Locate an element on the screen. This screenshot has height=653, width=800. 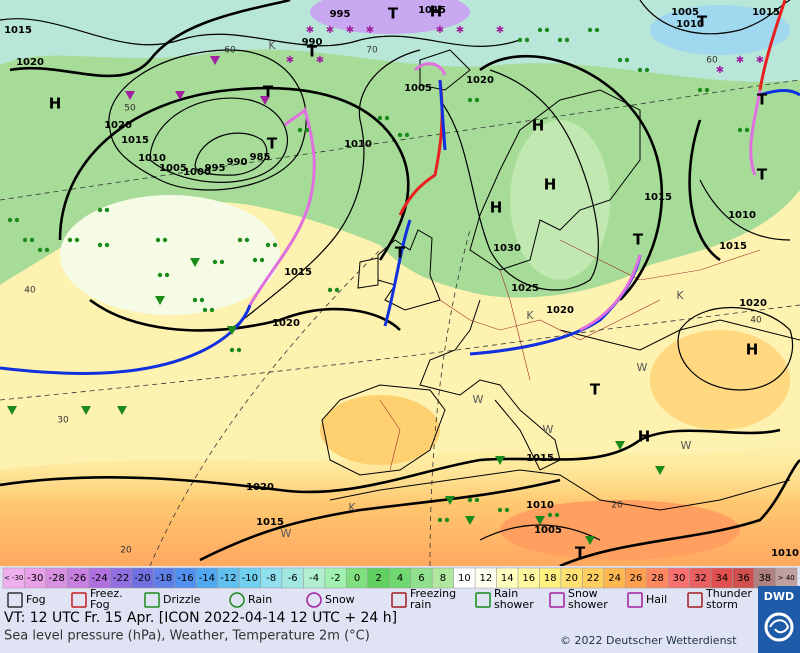
isobar-label: 995 is located at coordinates (340, 14).